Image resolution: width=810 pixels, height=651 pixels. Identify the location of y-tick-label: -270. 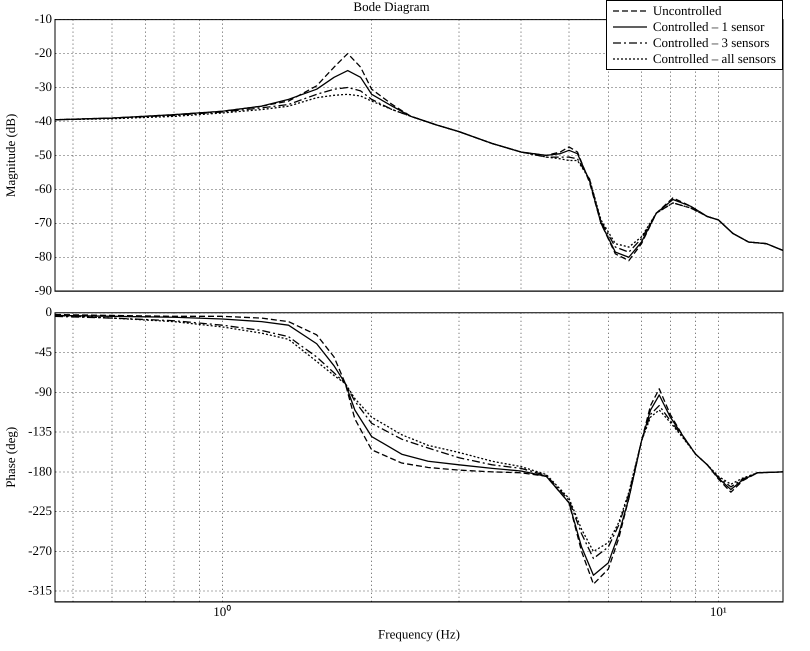
(40, 550).